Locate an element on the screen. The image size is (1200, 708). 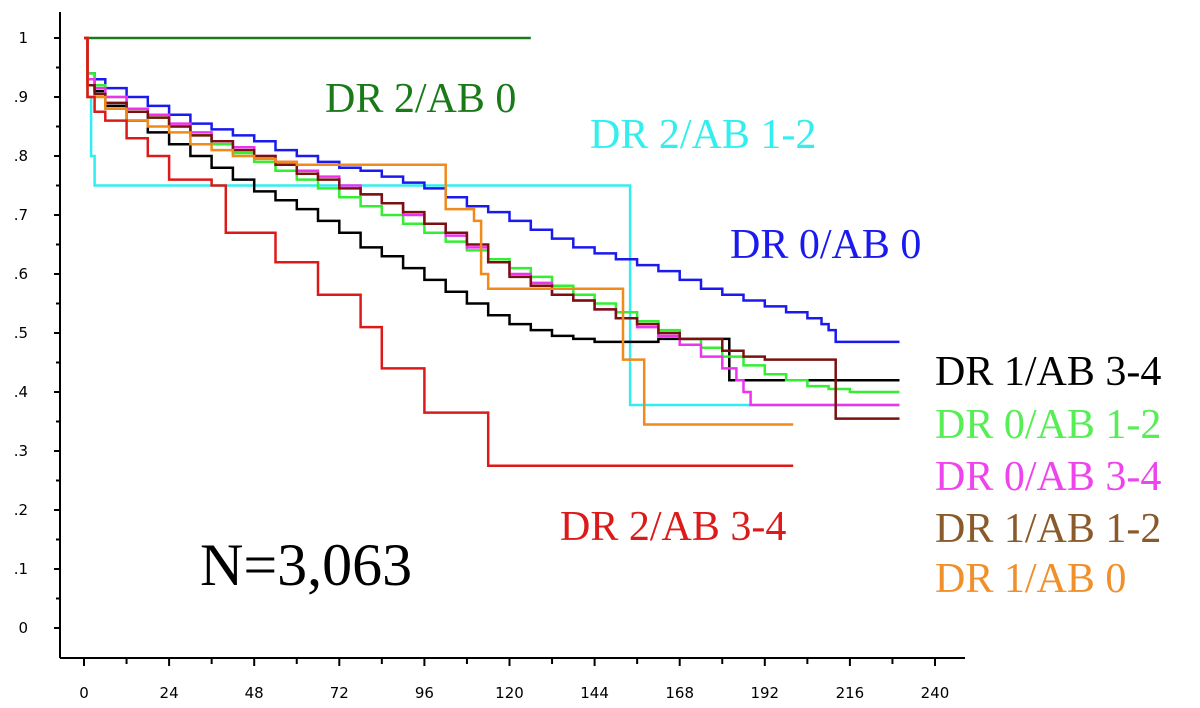
x-tick-label: 72 is located at coordinates (339, 693).